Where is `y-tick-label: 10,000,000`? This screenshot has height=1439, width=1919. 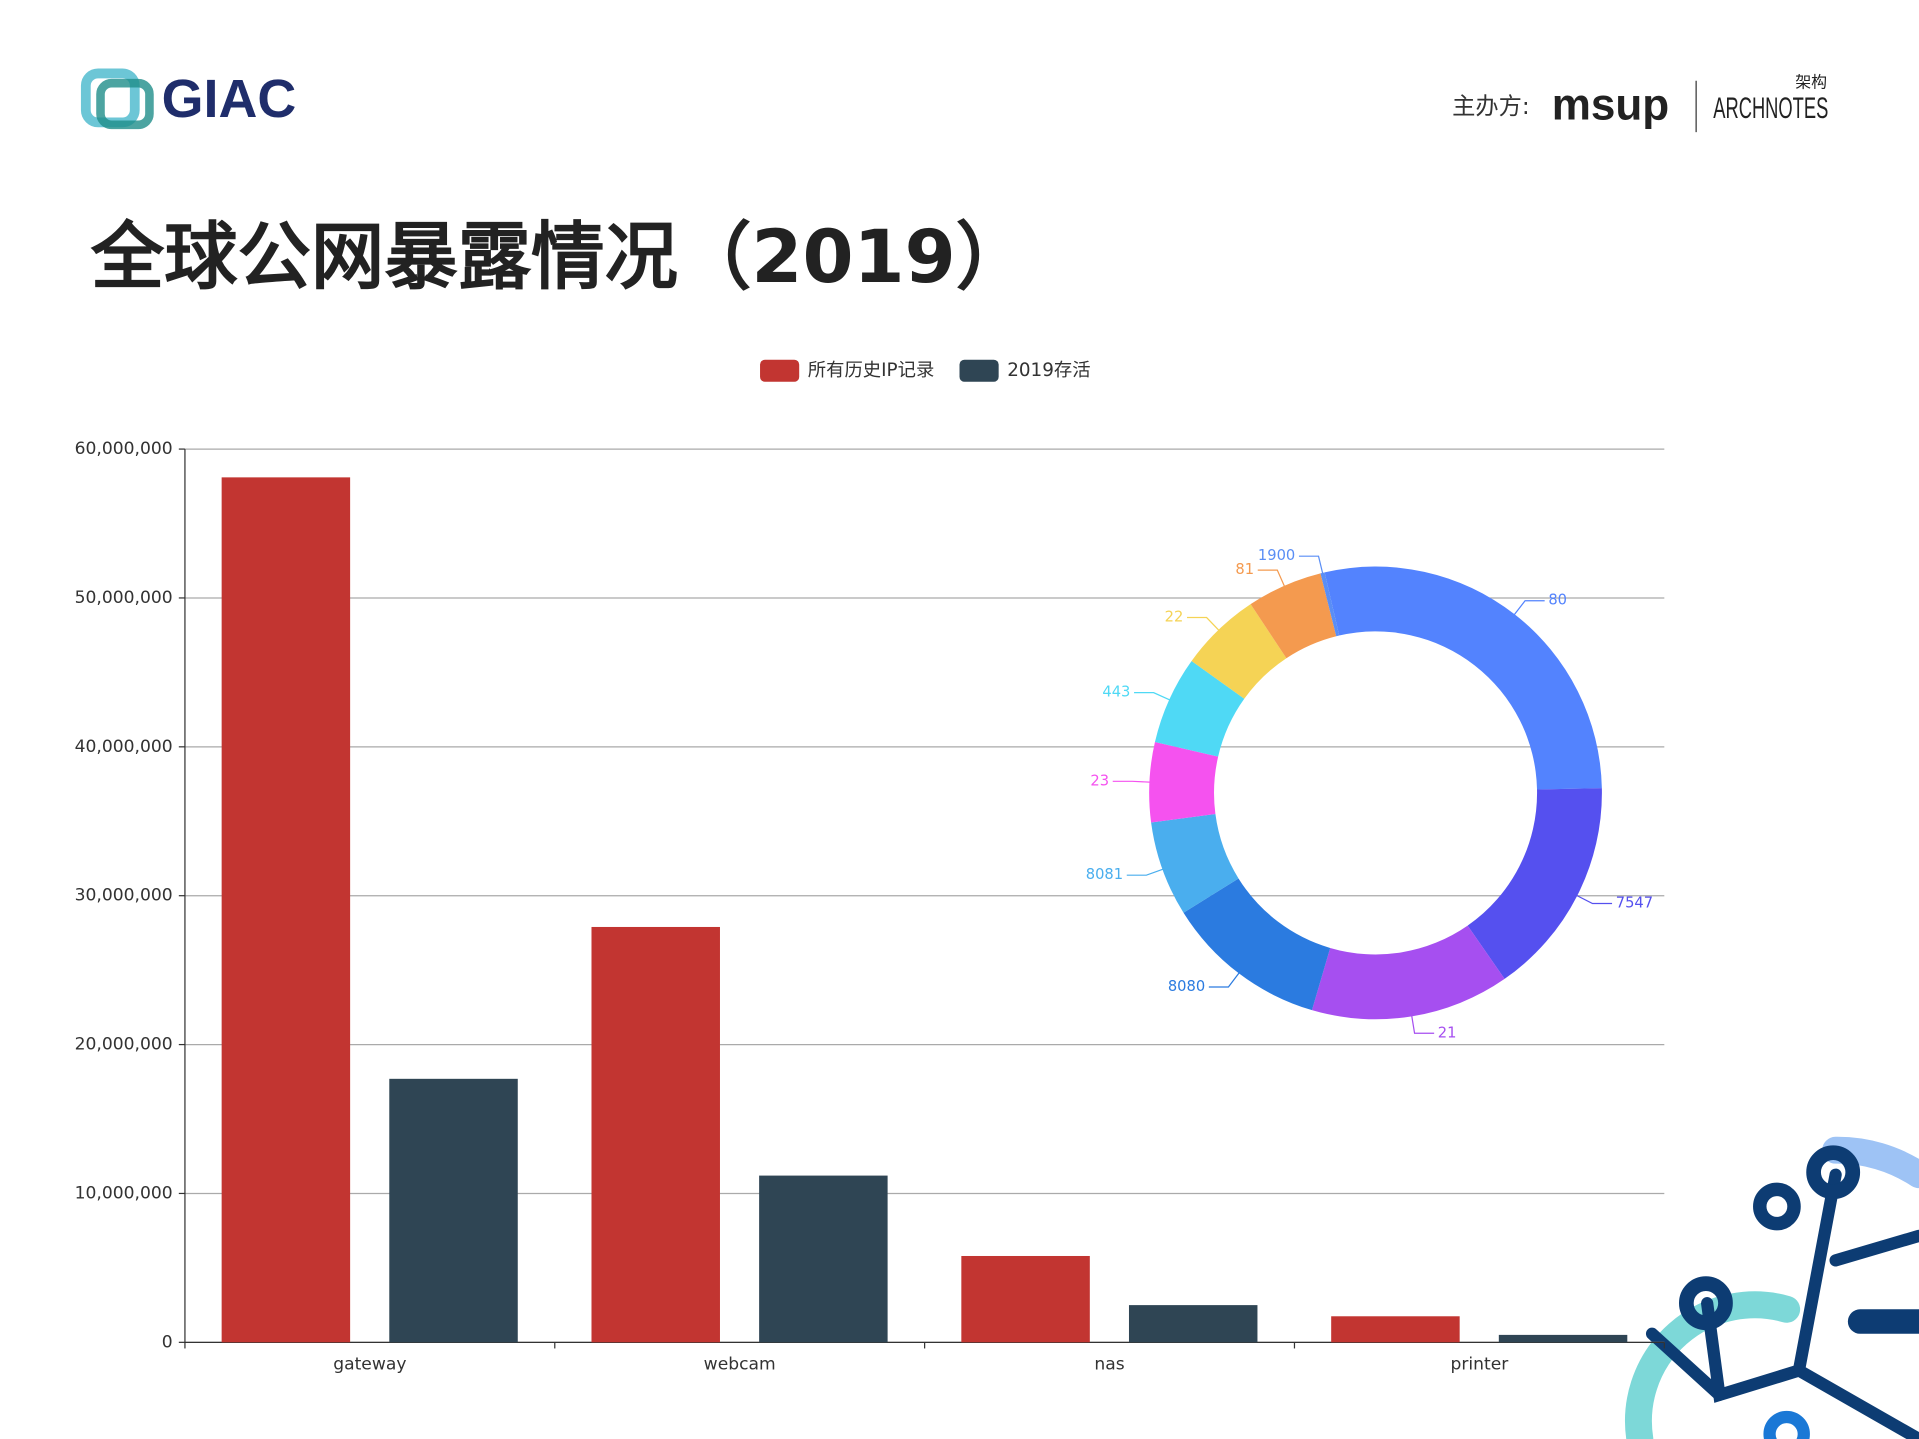
y-tick-label: 10,000,000 is located at coordinates (124, 1193).